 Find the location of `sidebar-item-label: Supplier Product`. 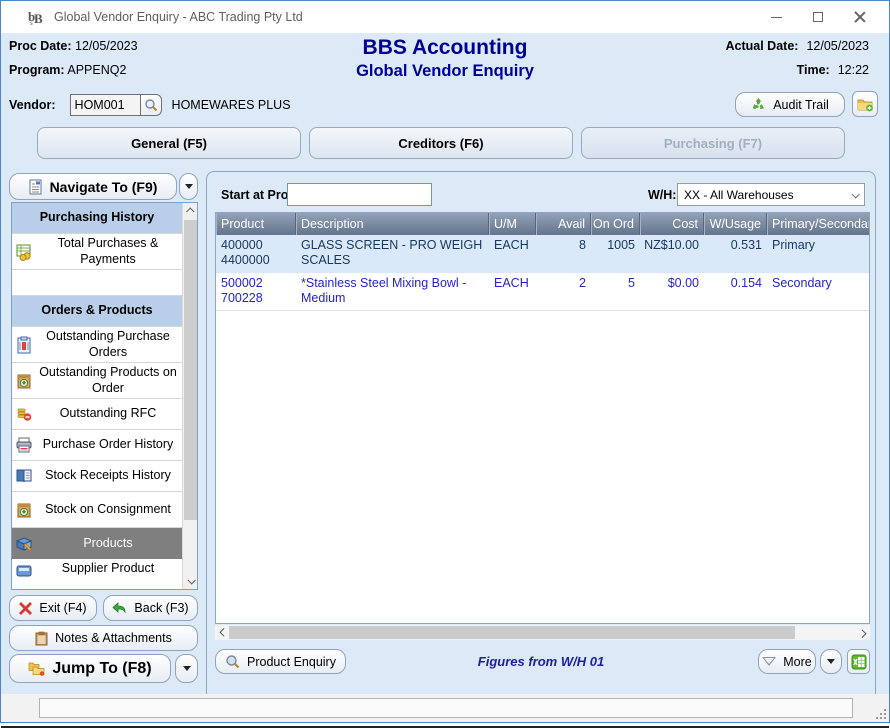

sidebar-item-label: Supplier Product is located at coordinates (108, 568).